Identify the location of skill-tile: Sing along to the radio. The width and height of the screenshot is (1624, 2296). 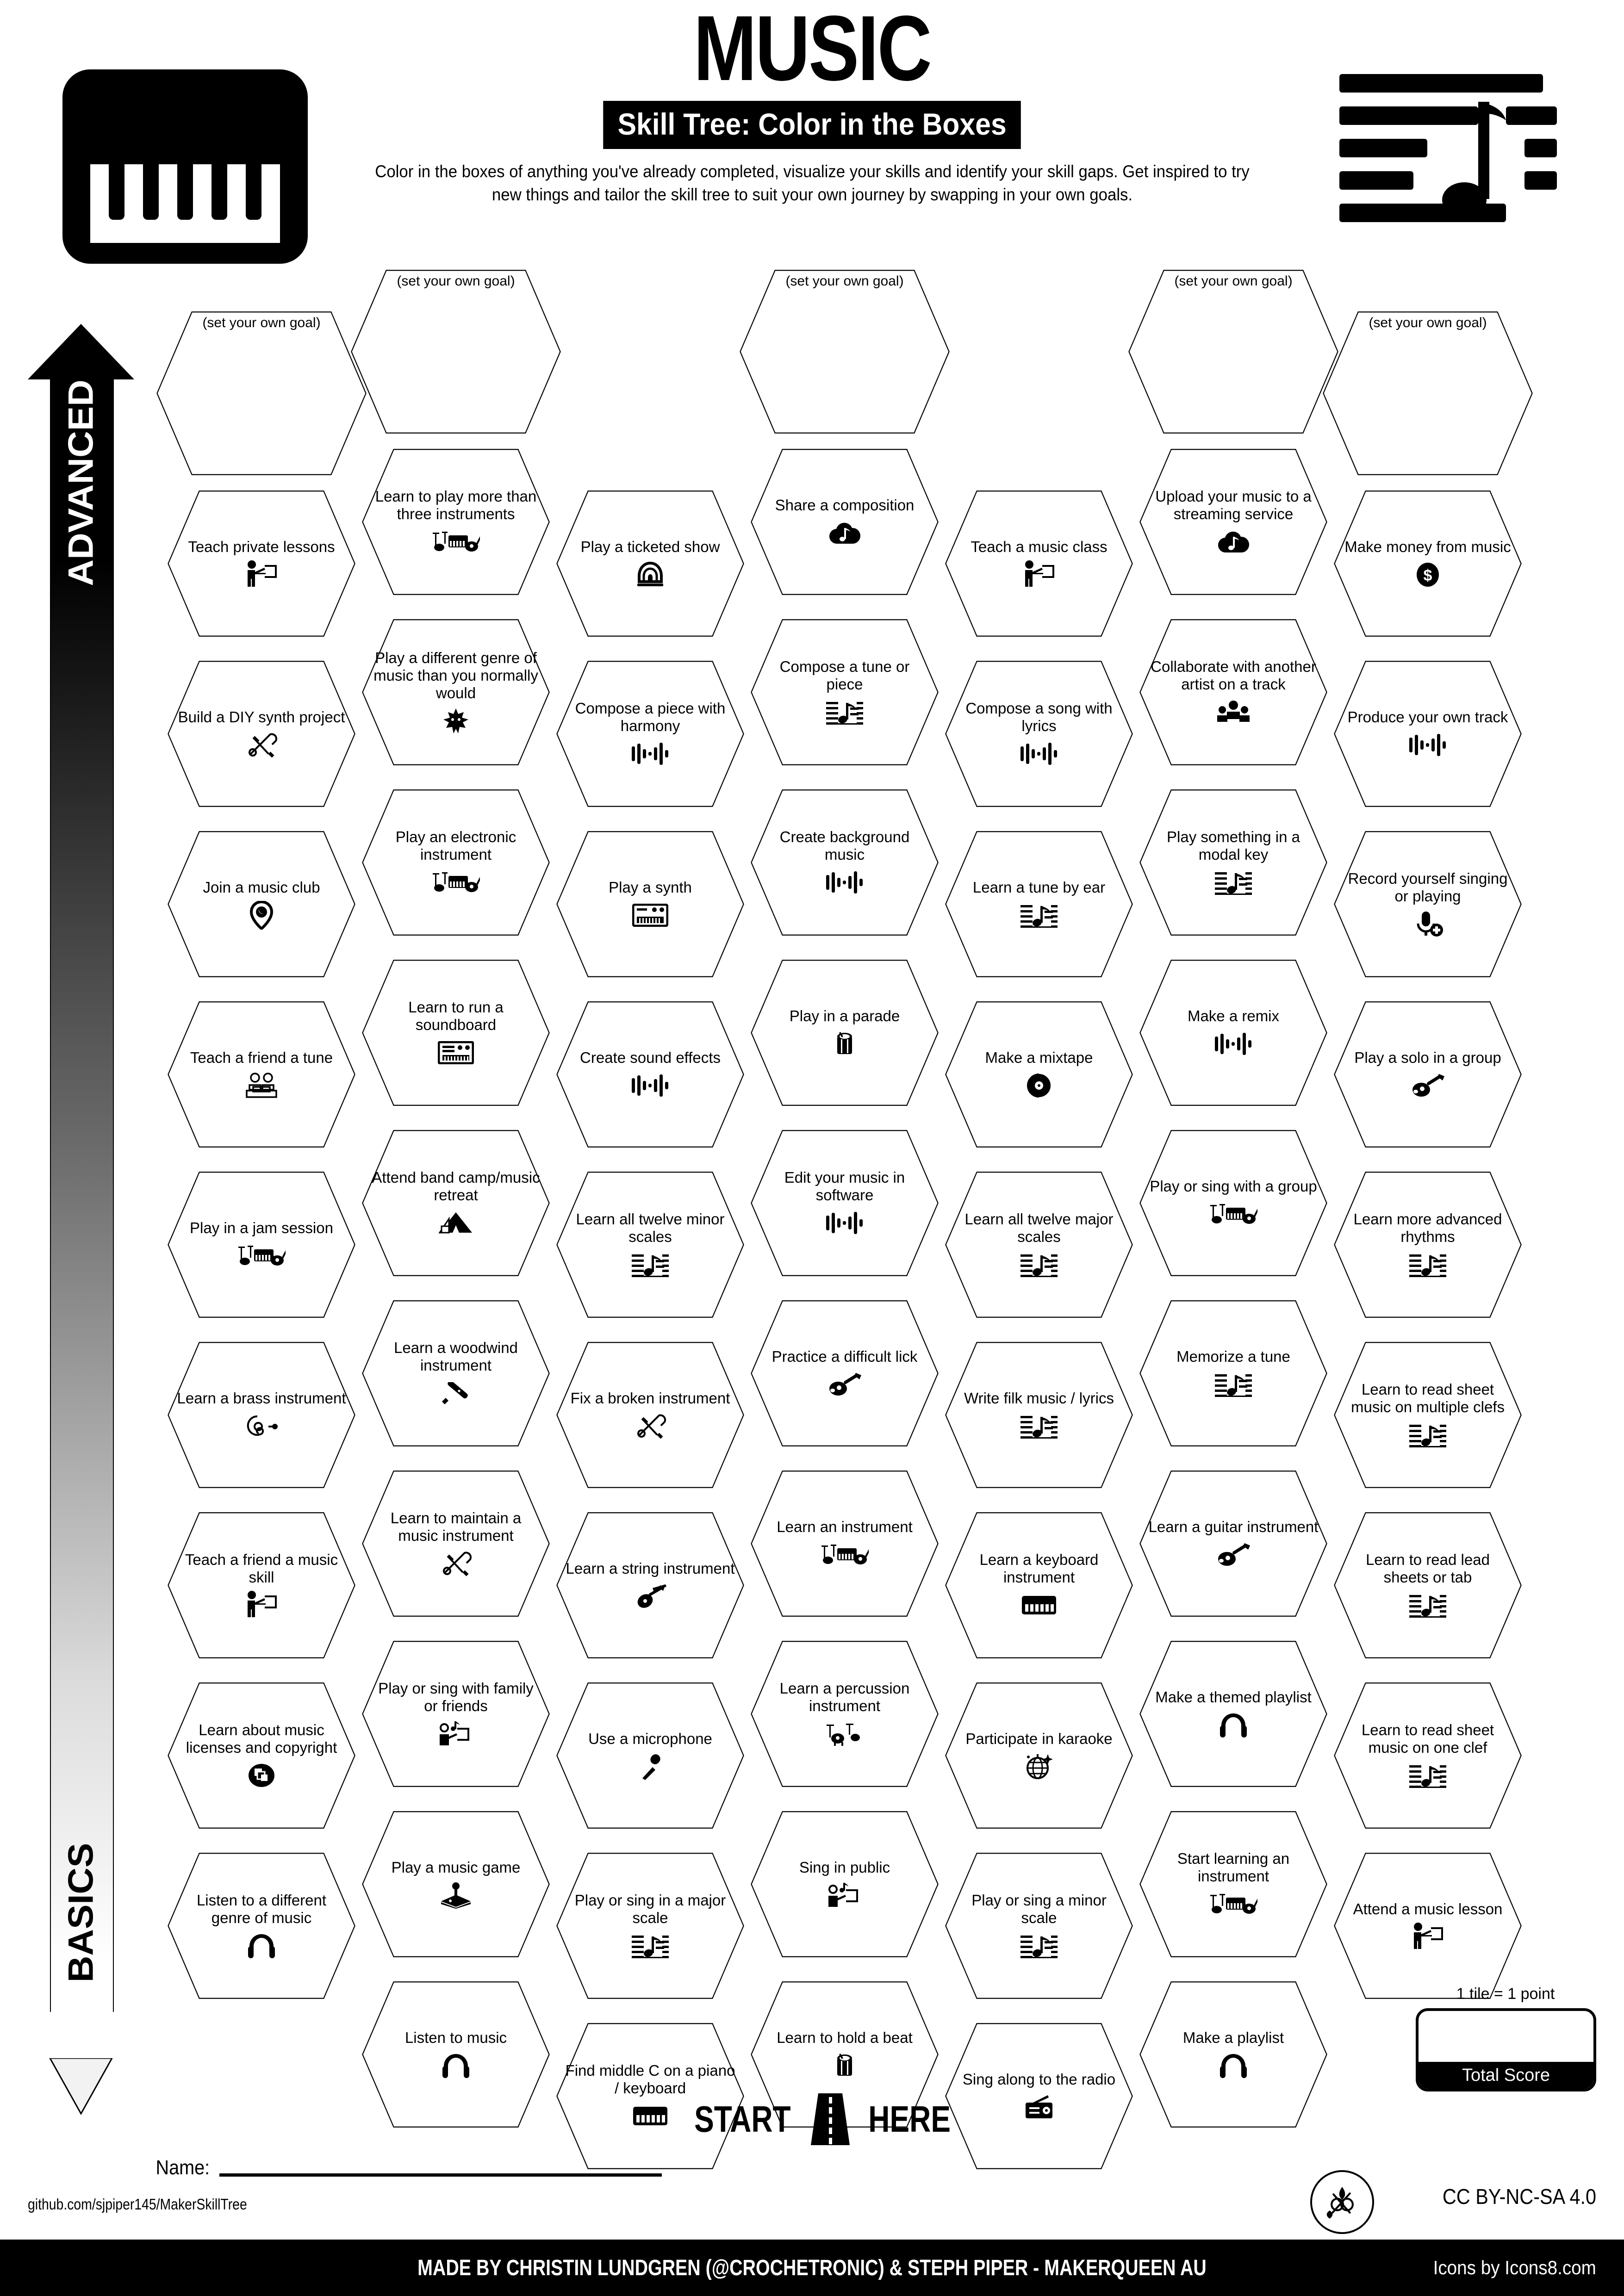
(1039, 2096).